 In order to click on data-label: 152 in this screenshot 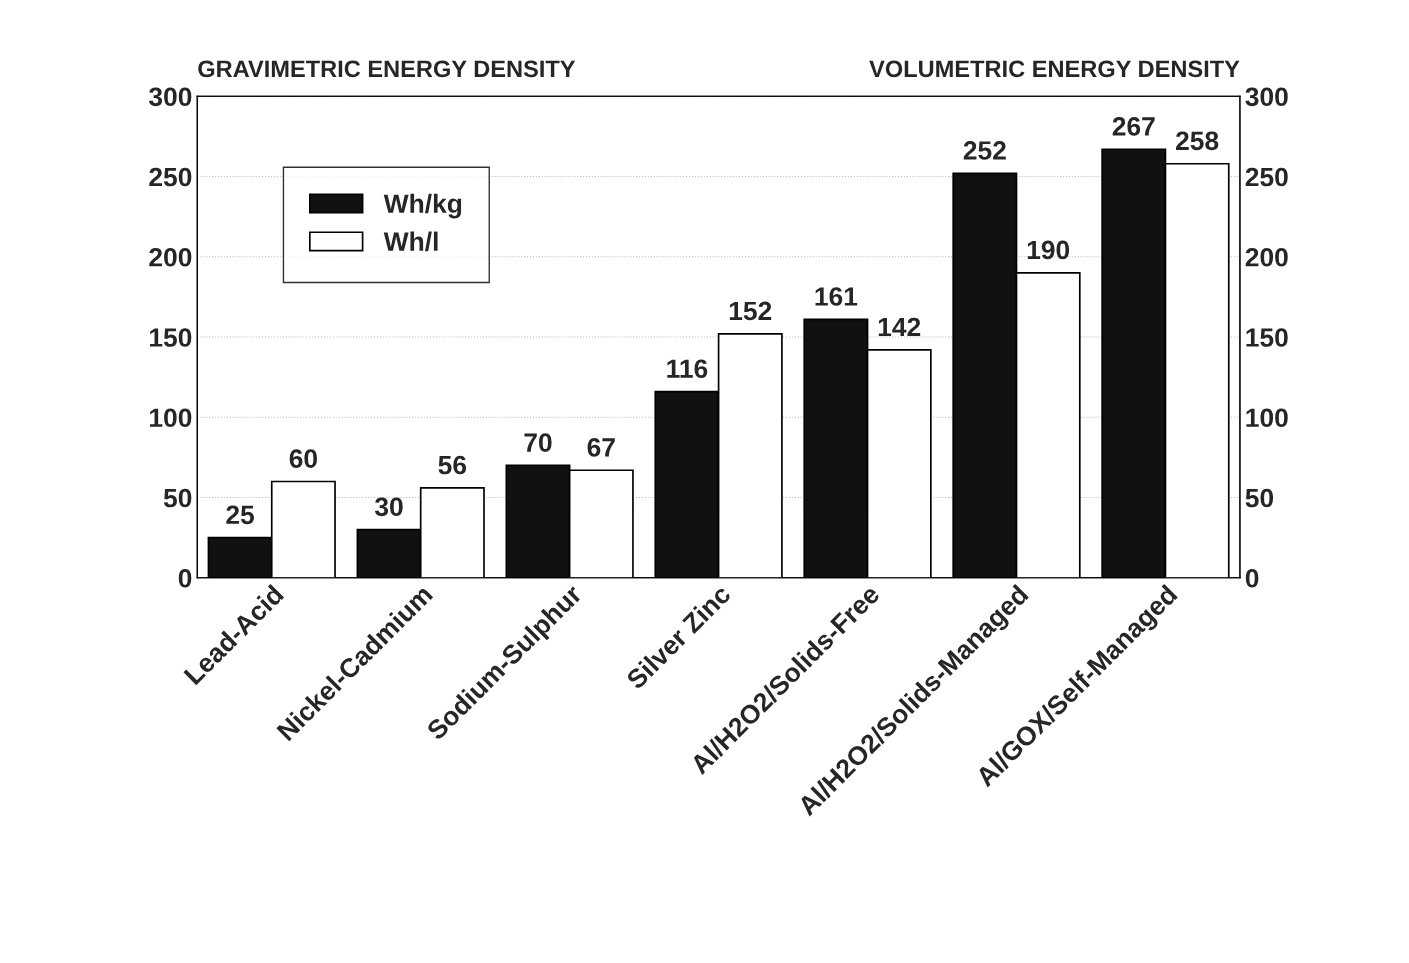, I will do `click(750, 311)`.